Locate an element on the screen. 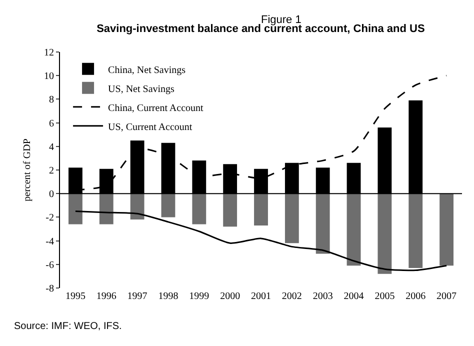 Image resolution: width=474 pixels, height=346 pixels. y-tick-label: 8 is located at coordinates (51, 100).